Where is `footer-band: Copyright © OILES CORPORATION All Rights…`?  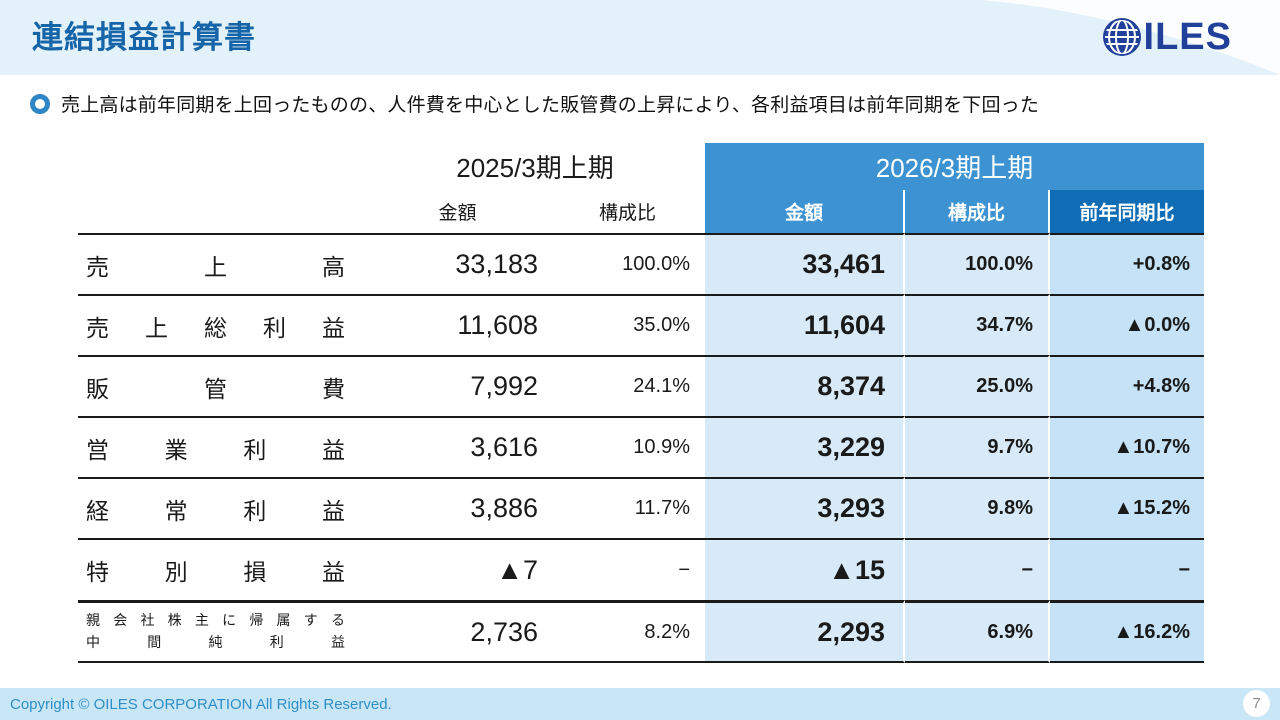 footer-band: Copyright © OILES CORPORATION All Rights… is located at coordinates (640, 704).